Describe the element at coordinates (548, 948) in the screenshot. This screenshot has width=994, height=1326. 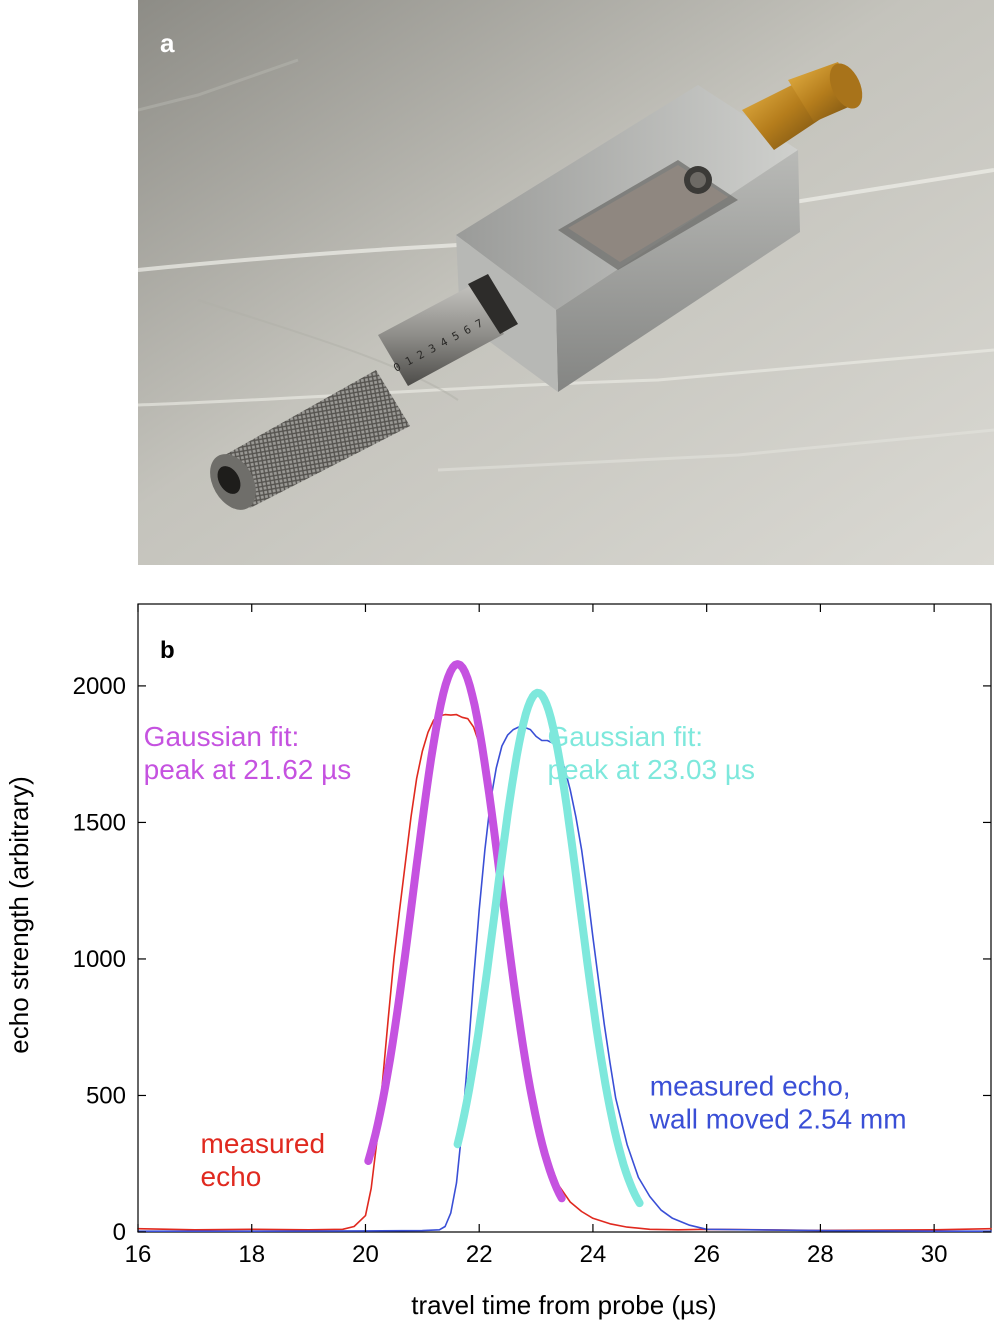
I see `series-line-gaussian-fit-peak-at-23-03-s` at that location.